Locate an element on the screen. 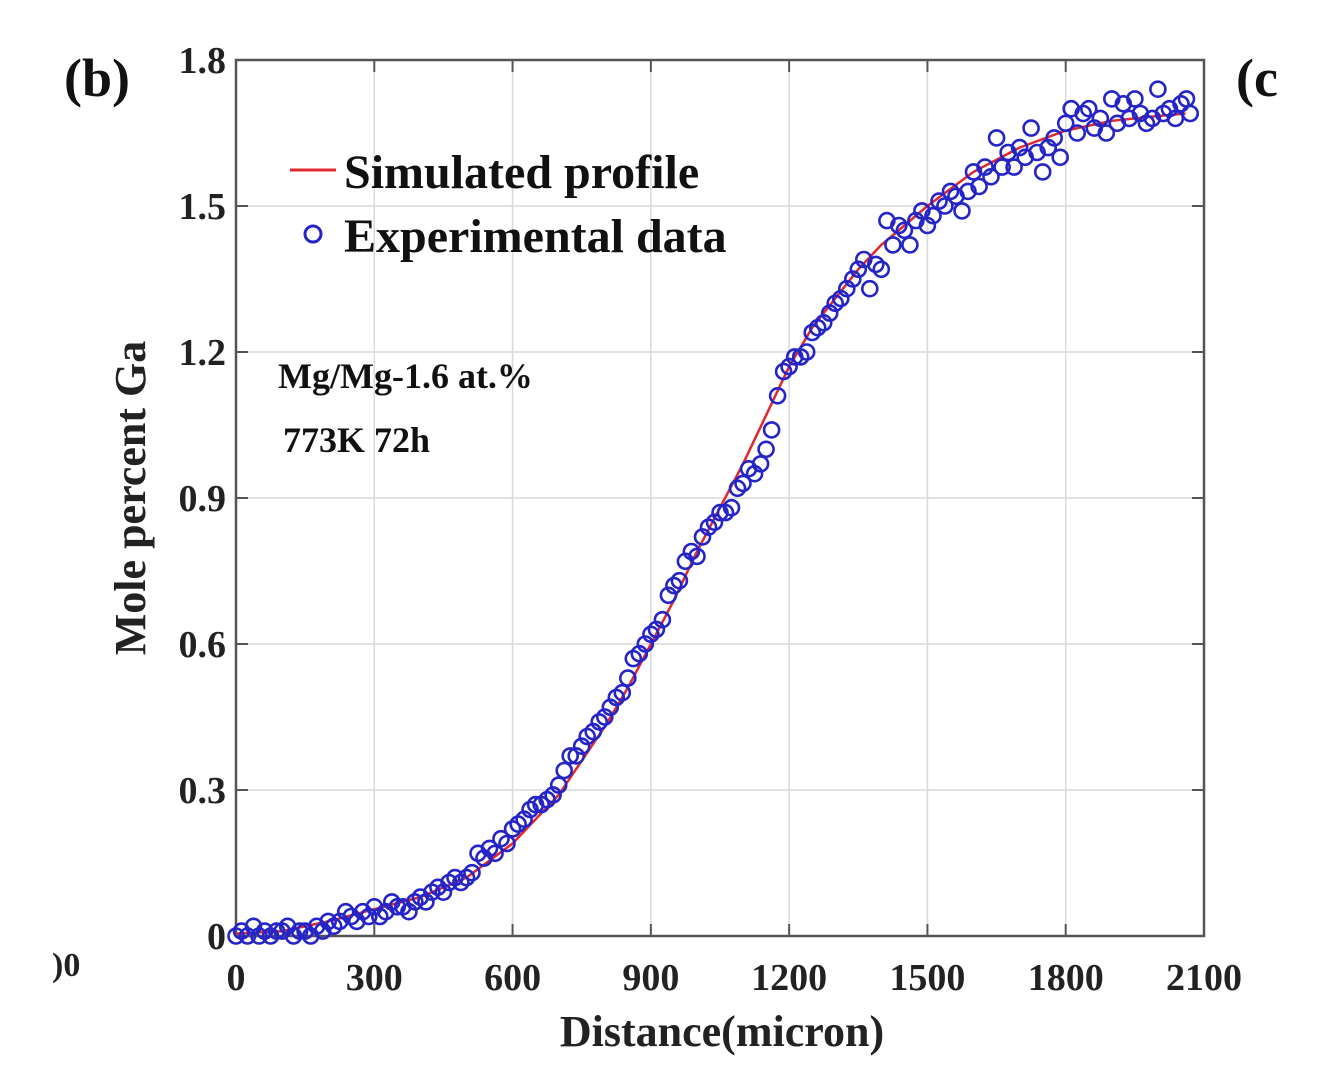 The height and width of the screenshot is (1091, 1320). y-tick-labels: 0 0.3 0.6 0.9 1.2 1.5 1.8 is located at coordinates (203, 499).